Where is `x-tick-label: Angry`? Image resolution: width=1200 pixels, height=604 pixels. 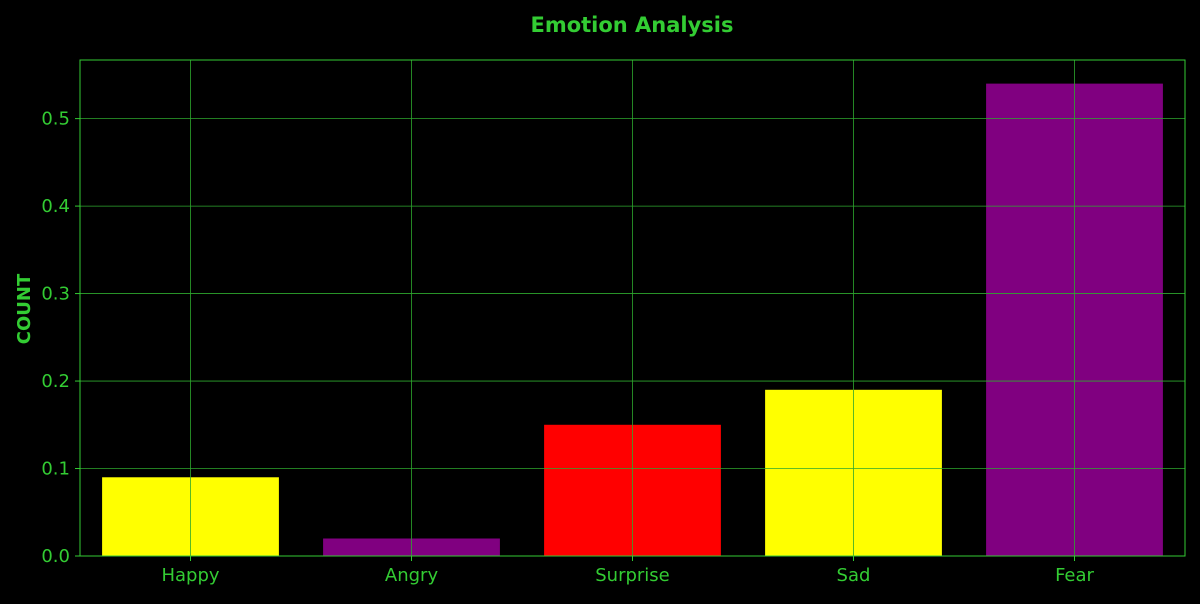 x-tick-label: Angry is located at coordinates (412, 575).